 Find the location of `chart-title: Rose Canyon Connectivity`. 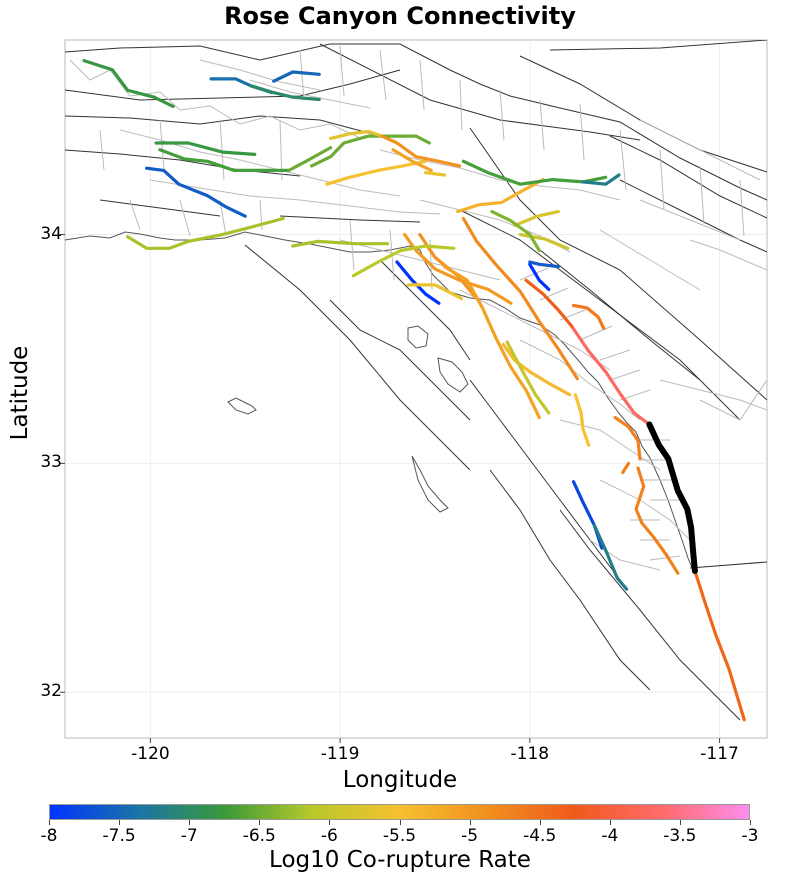

chart-title: Rose Canyon Connectivity is located at coordinates (400, 16).